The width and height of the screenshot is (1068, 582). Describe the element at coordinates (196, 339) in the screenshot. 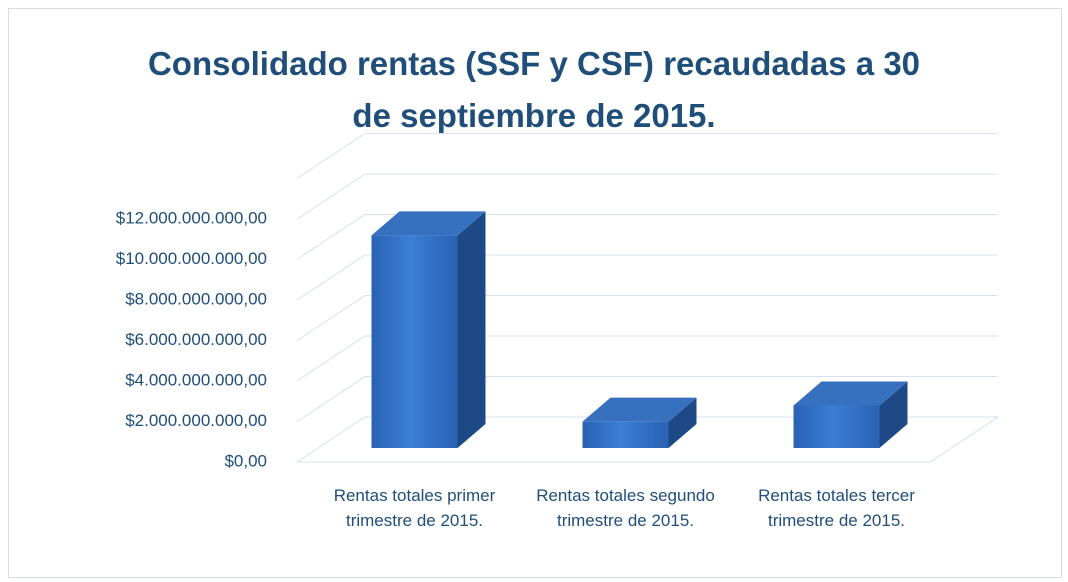

I see `y-tick-label: $6.000.000.000,00` at that location.